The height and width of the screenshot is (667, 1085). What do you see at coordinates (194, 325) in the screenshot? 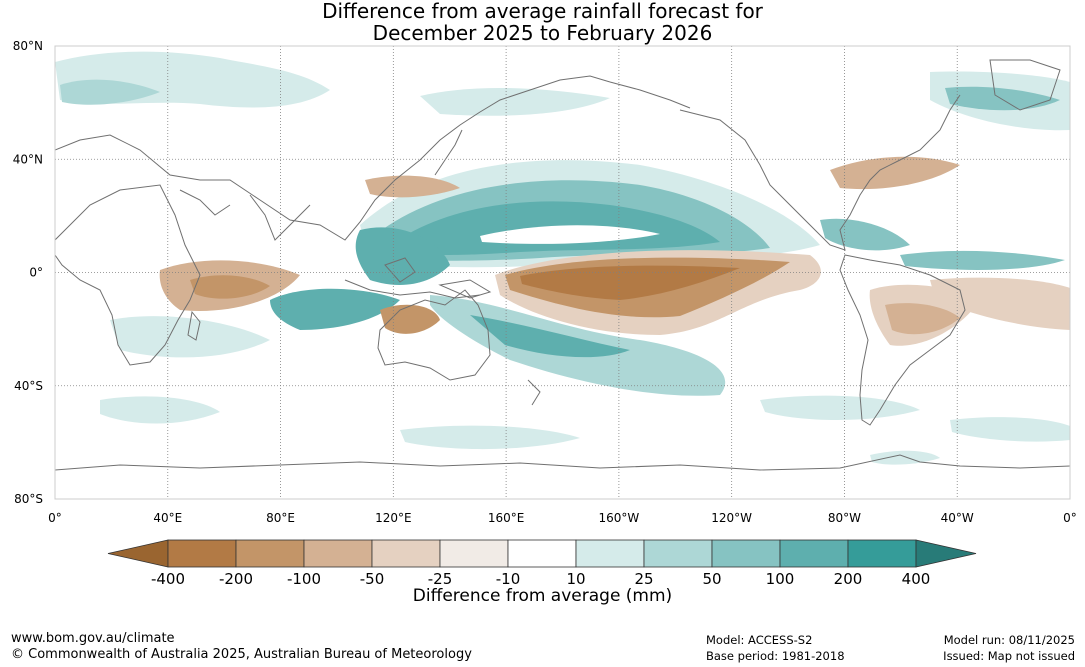
I see `coastline-madagascar` at bounding box center [194, 325].